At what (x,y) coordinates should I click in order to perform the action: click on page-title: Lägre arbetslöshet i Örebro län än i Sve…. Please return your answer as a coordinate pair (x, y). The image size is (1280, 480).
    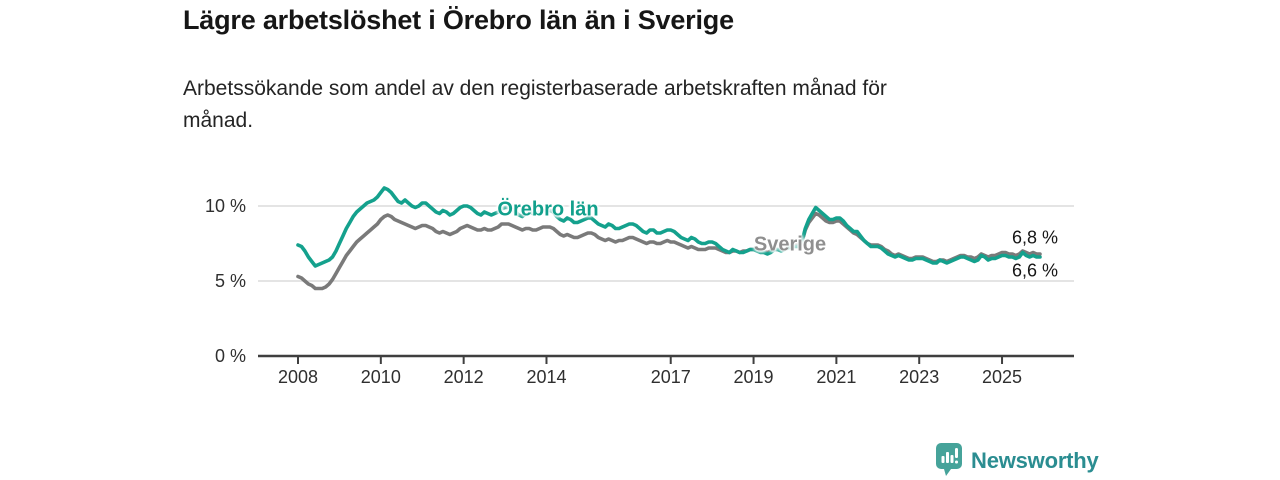
    Looking at the image, I should click on (458, 20).